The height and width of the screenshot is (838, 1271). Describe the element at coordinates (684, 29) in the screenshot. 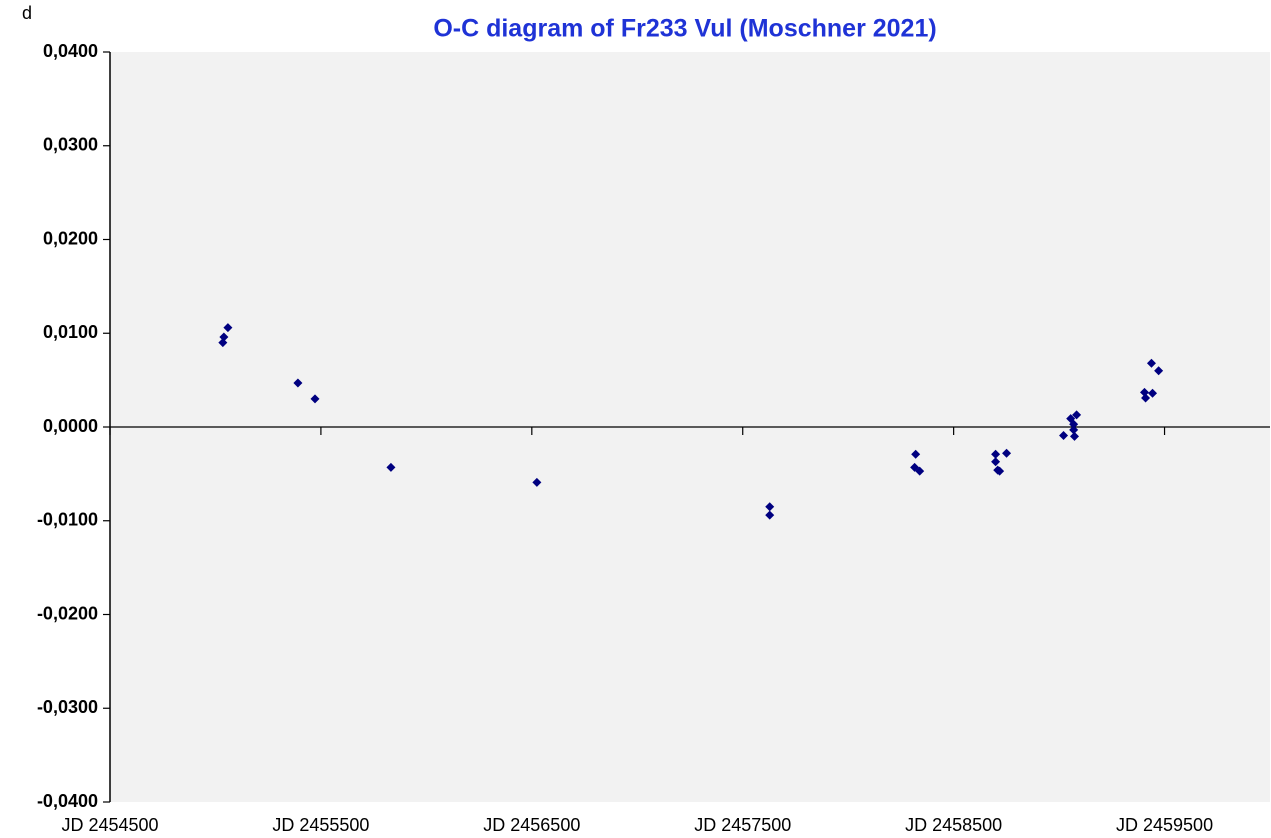

I see `chart-title: O-C diagram of Fr233 Vul (Moschner 2021)` at that location.